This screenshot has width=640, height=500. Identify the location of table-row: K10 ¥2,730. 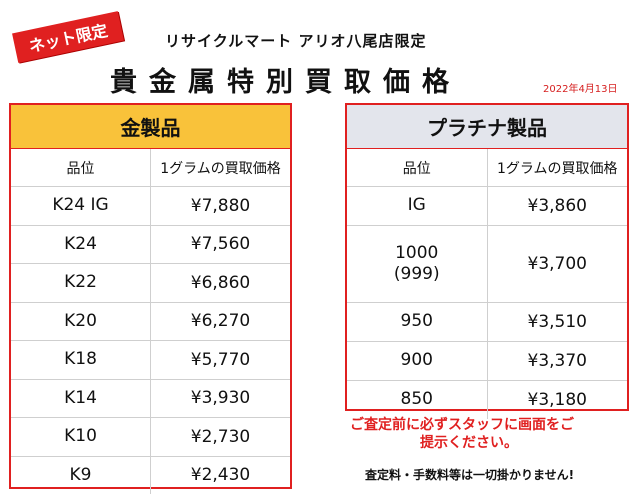
(150, 436).